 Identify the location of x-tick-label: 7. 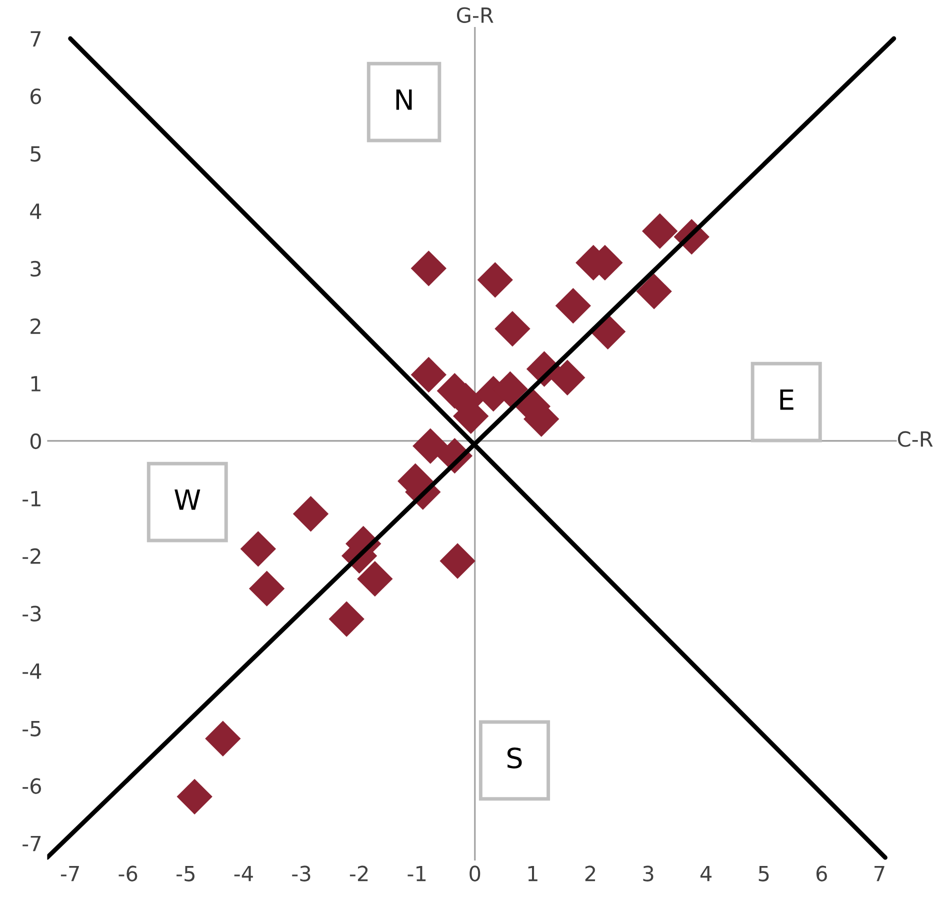
(879, 874).